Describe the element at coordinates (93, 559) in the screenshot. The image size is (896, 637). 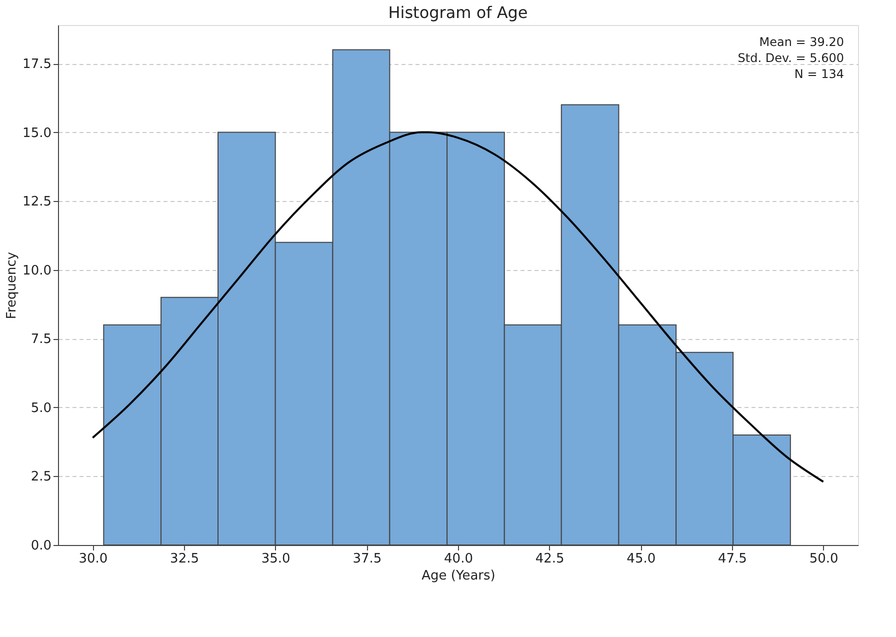
I see `x-tick-label: 30.0` at that location.